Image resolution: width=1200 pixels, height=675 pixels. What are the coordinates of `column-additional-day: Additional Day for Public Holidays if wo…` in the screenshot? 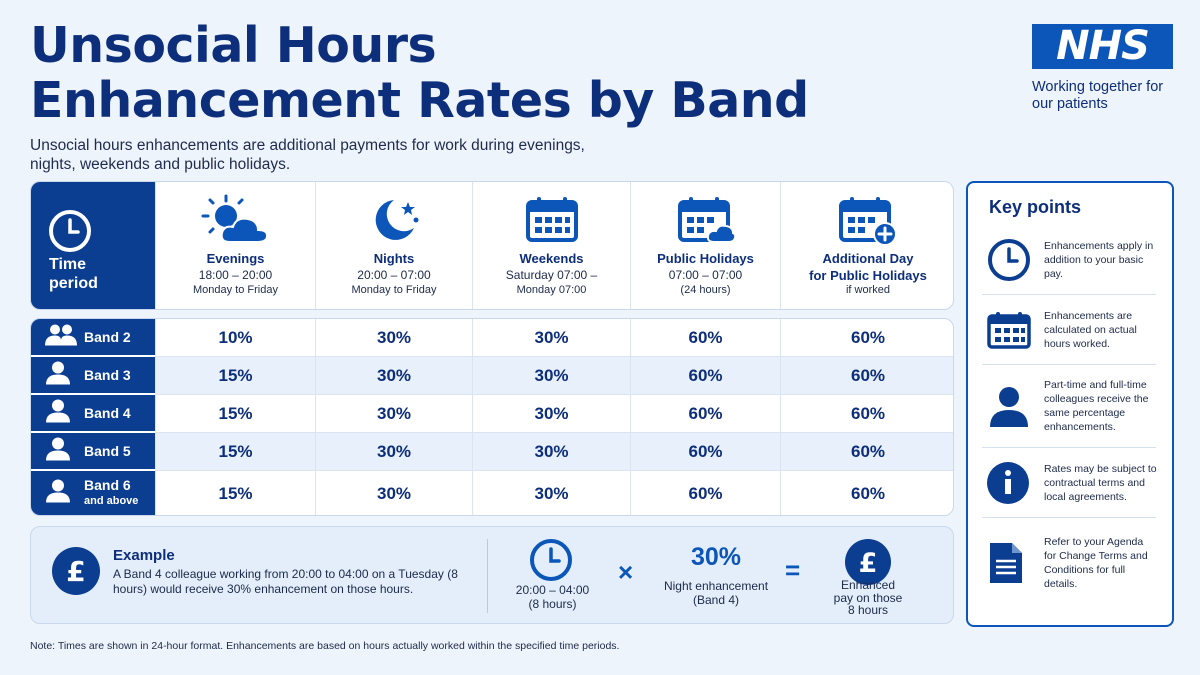 It's located at (866, 245).